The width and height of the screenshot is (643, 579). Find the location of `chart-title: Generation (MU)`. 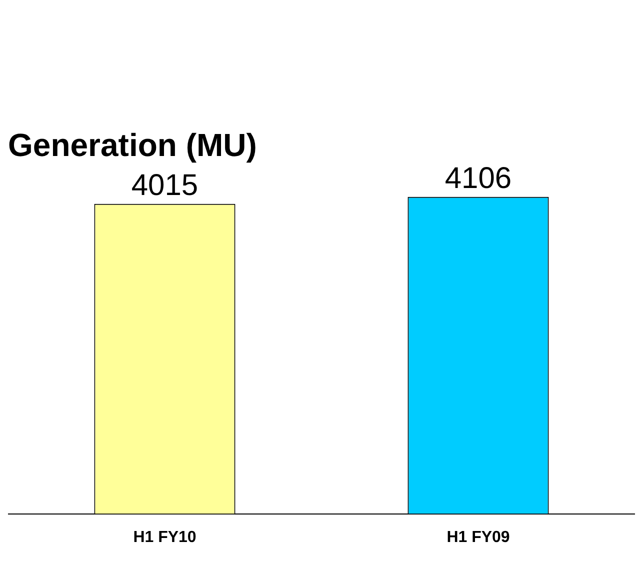

chart-title: Generation (MU) is located at coordinates (132, 145).